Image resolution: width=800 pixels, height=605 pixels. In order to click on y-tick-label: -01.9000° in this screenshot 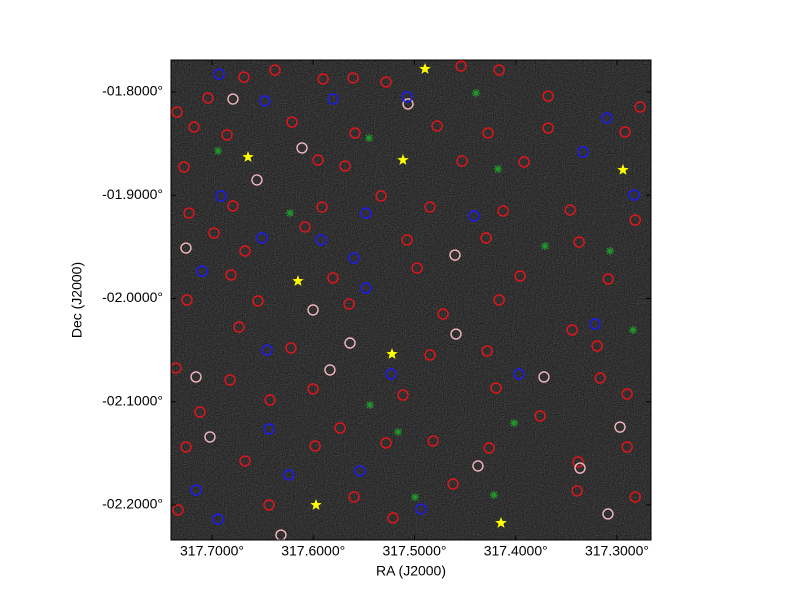, I will do `click(132, 194)`.